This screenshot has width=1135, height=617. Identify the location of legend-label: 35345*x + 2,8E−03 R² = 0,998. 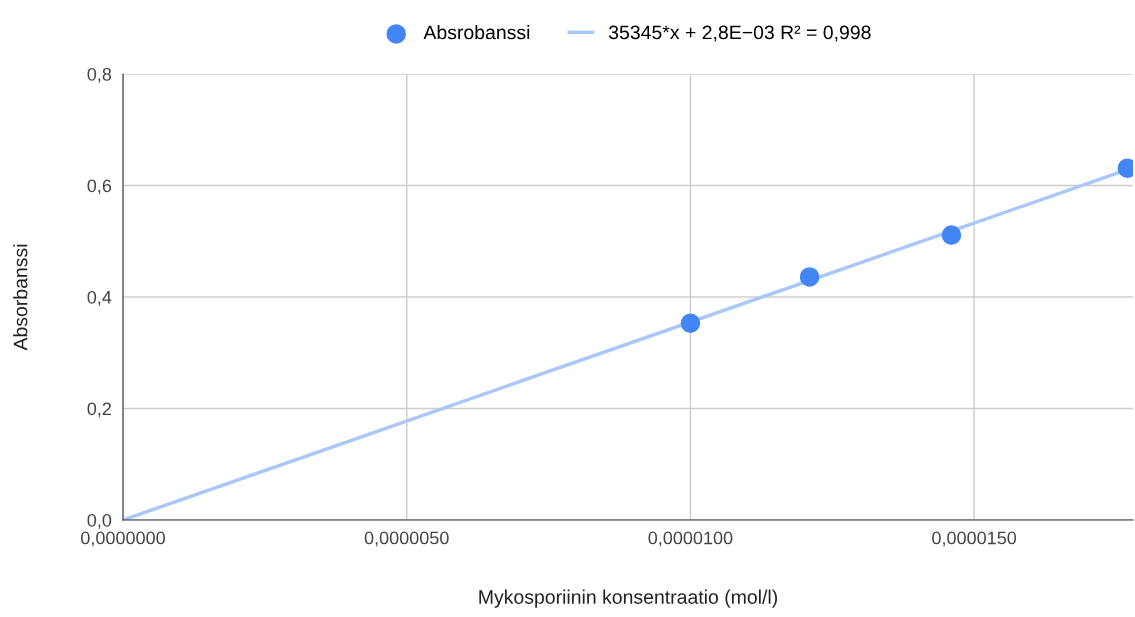
(739, 33).